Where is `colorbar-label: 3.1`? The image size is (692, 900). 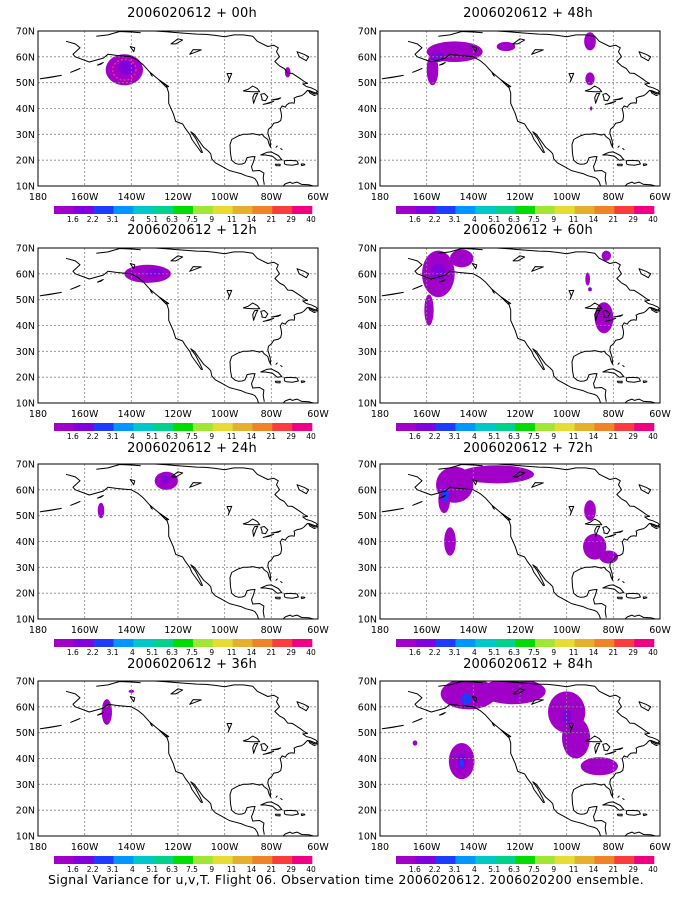
colorbar-label: 3.1 is located at coordinates (113, 219).